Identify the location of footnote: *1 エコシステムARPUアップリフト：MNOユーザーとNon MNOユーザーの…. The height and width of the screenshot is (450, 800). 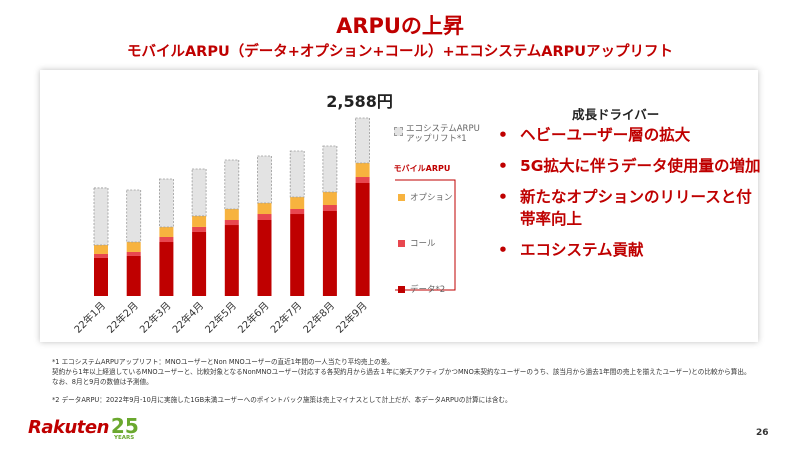
(223, 362).